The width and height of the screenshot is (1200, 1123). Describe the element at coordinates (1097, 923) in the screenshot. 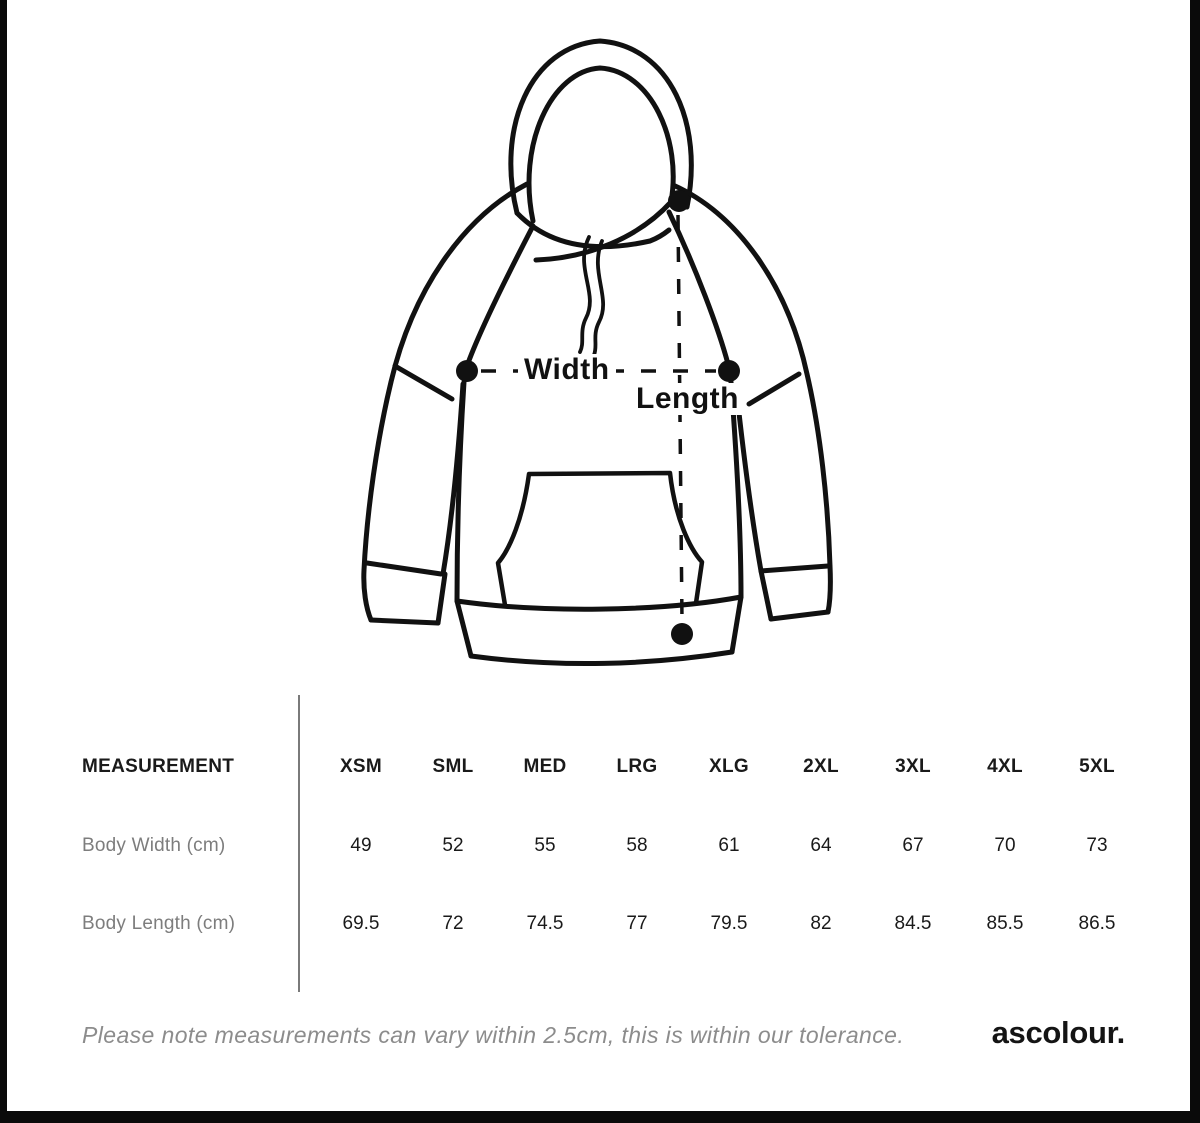

I see `body-length-value-5xl: 86.5` at that location.